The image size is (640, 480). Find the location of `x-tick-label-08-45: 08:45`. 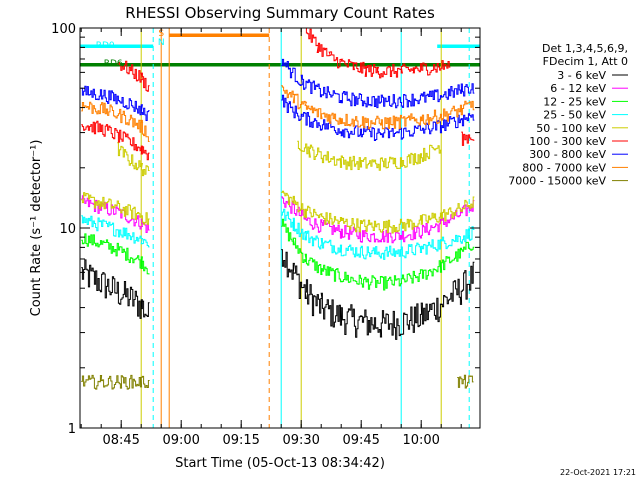

x-tick-label-08-45: 08:45 is located at coordinates (120, 440).